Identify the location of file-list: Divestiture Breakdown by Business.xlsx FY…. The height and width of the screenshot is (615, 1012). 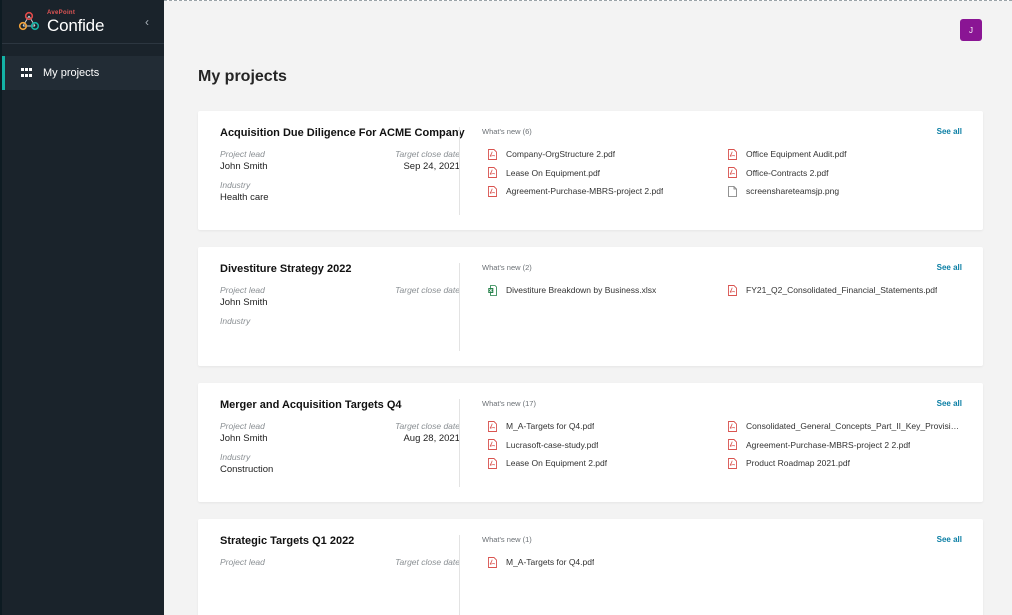
(722, 290).